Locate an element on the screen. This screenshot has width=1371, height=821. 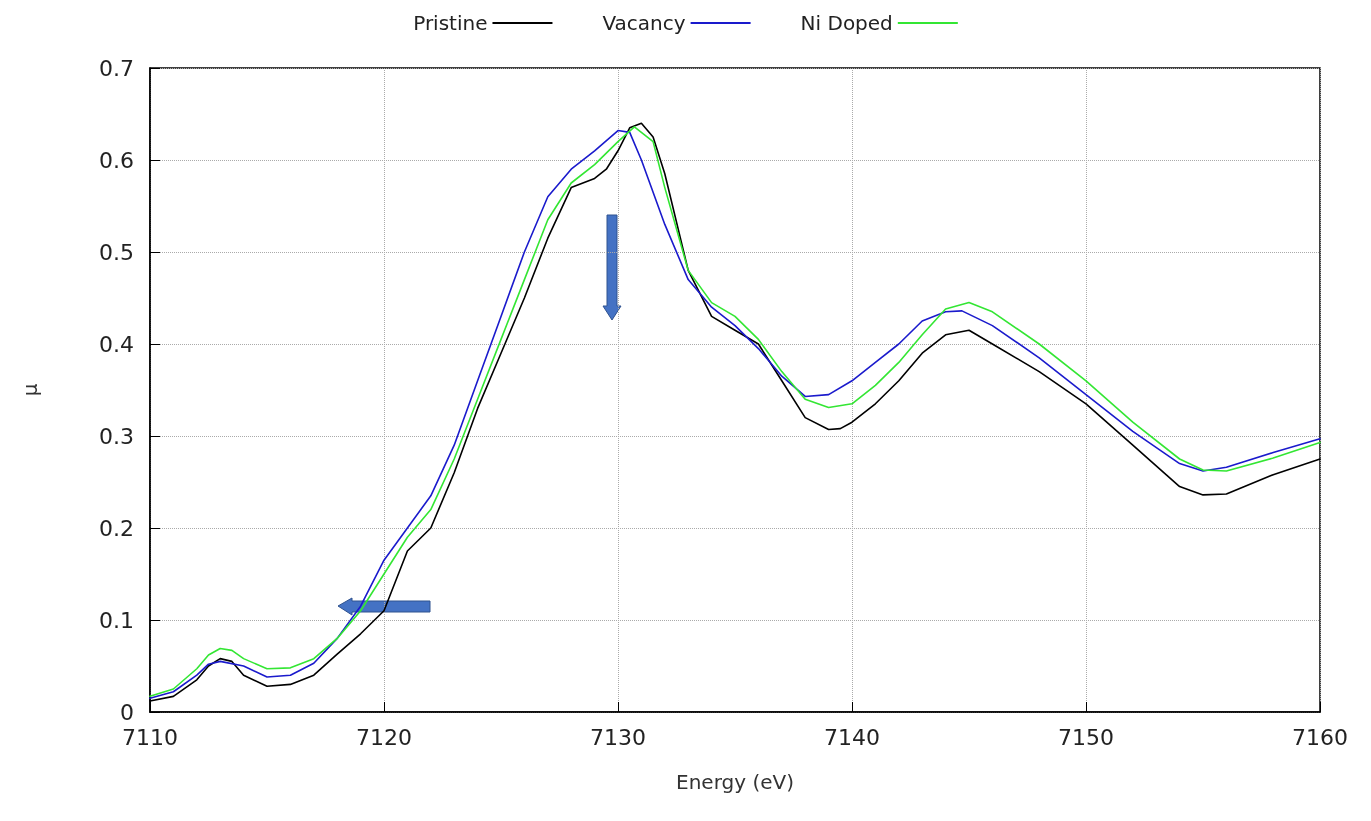
x-tick-label: 7150 is located at coordinates (1086, 737).